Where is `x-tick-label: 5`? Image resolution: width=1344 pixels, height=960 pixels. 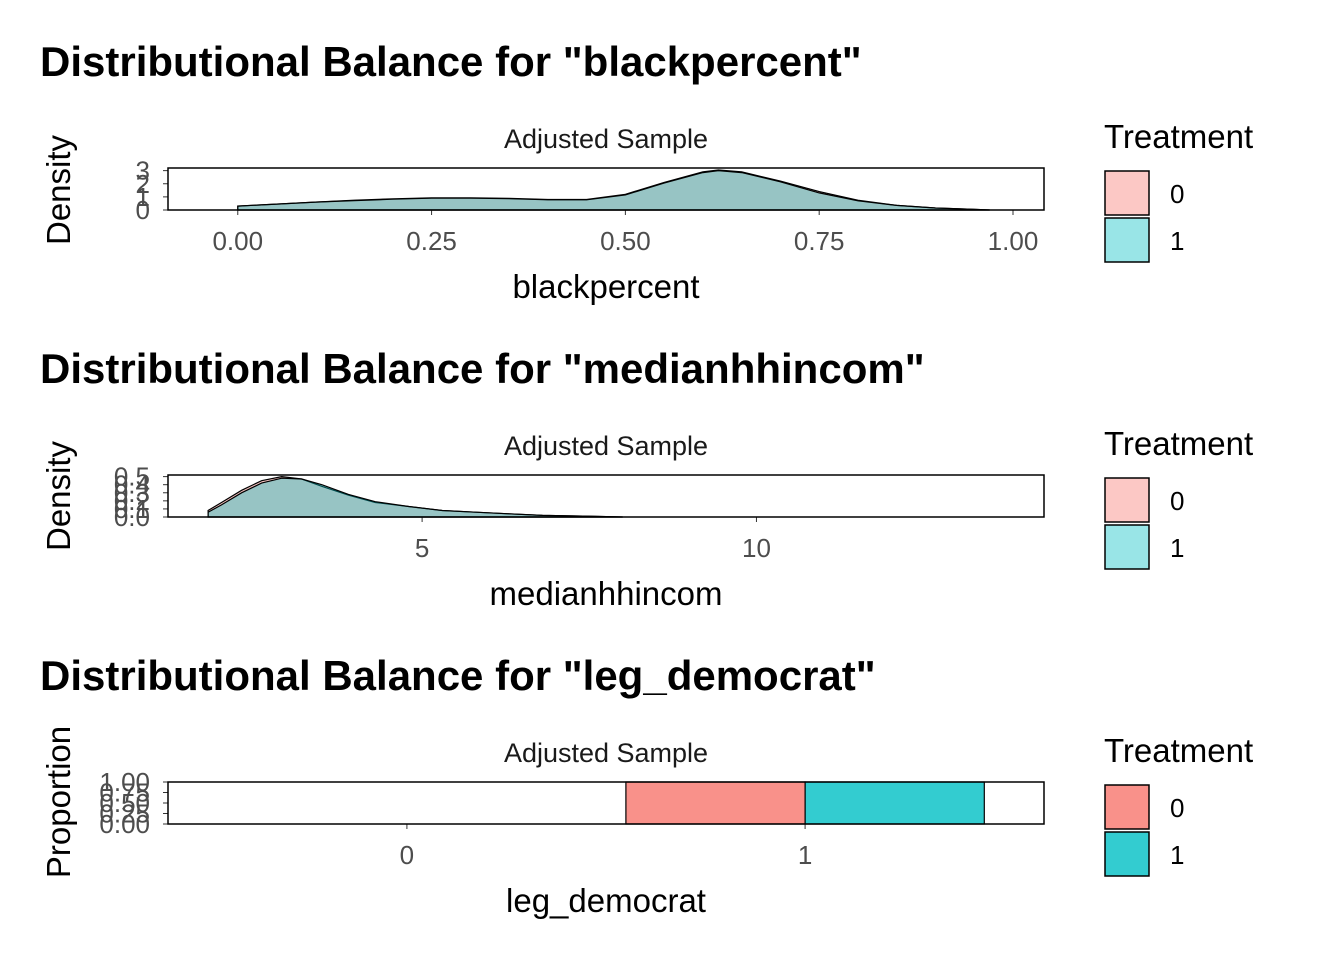
x-tick-label: 5 is located at coordinates (422, 548).